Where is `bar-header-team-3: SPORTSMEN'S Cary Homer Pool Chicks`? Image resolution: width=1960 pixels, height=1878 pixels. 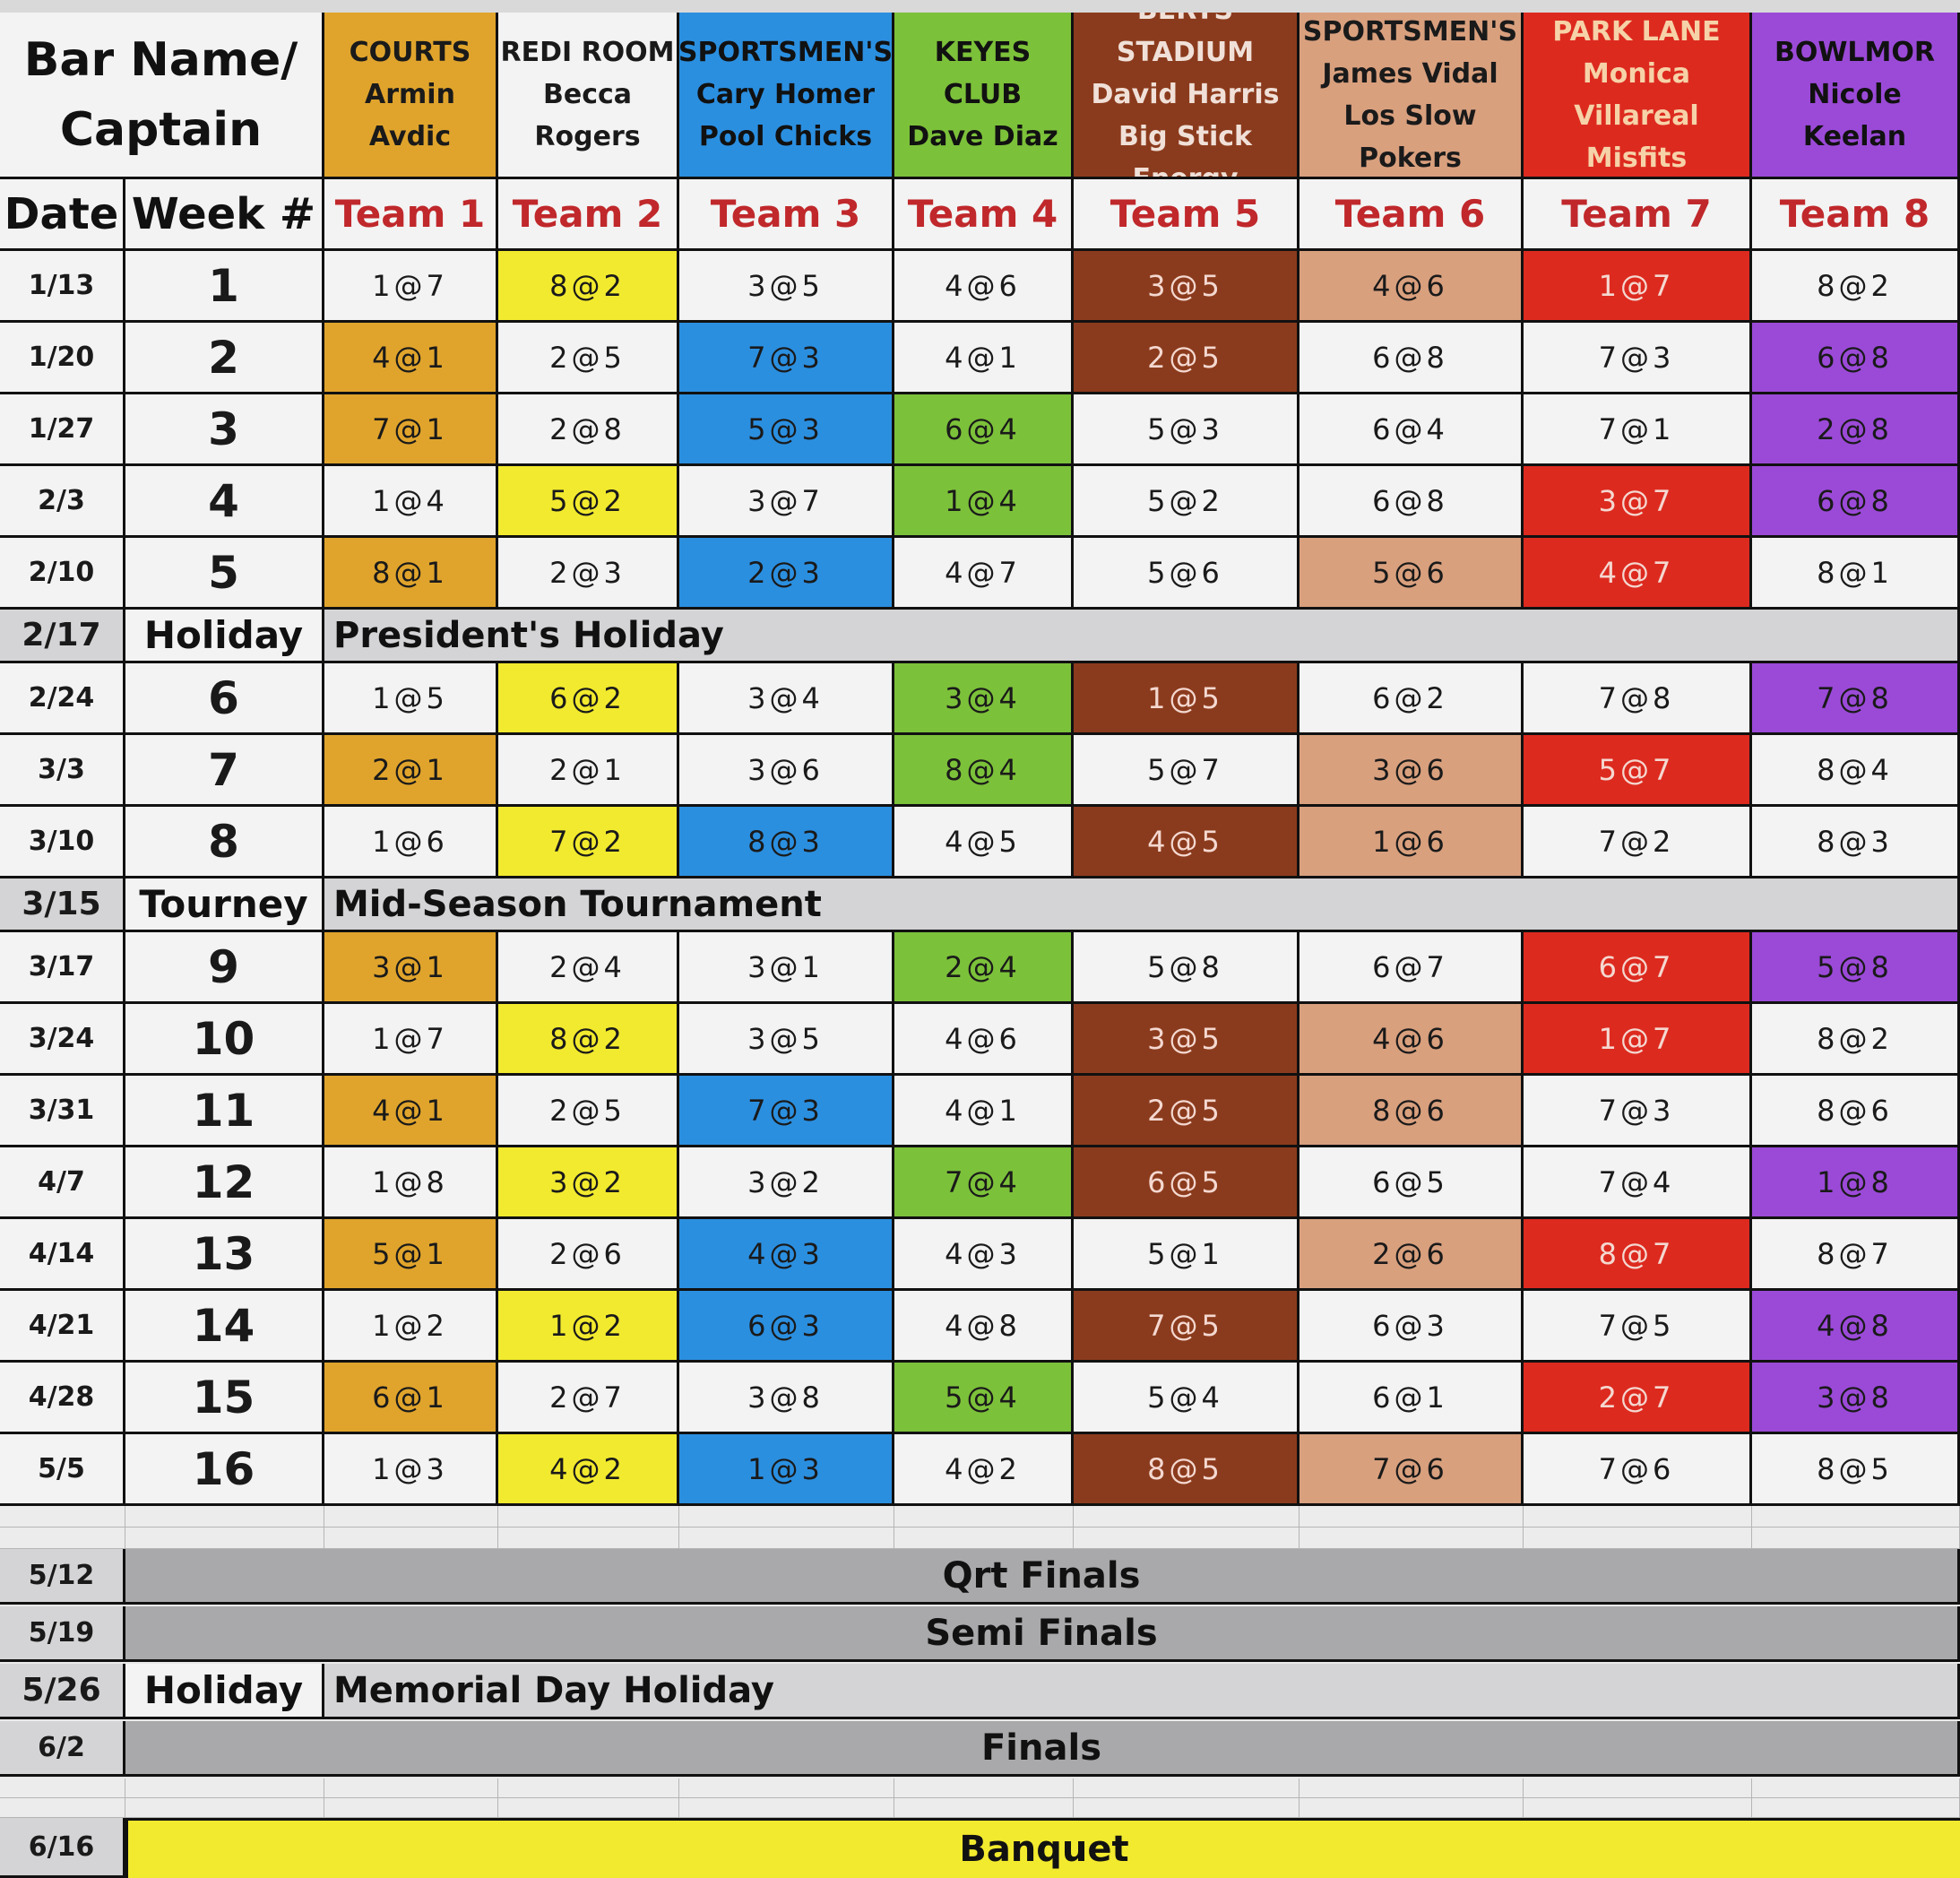 bar-header-team-3: SPORTSMEN'S Cary Homer Pool Chicks is located at coordinates (786, 96).